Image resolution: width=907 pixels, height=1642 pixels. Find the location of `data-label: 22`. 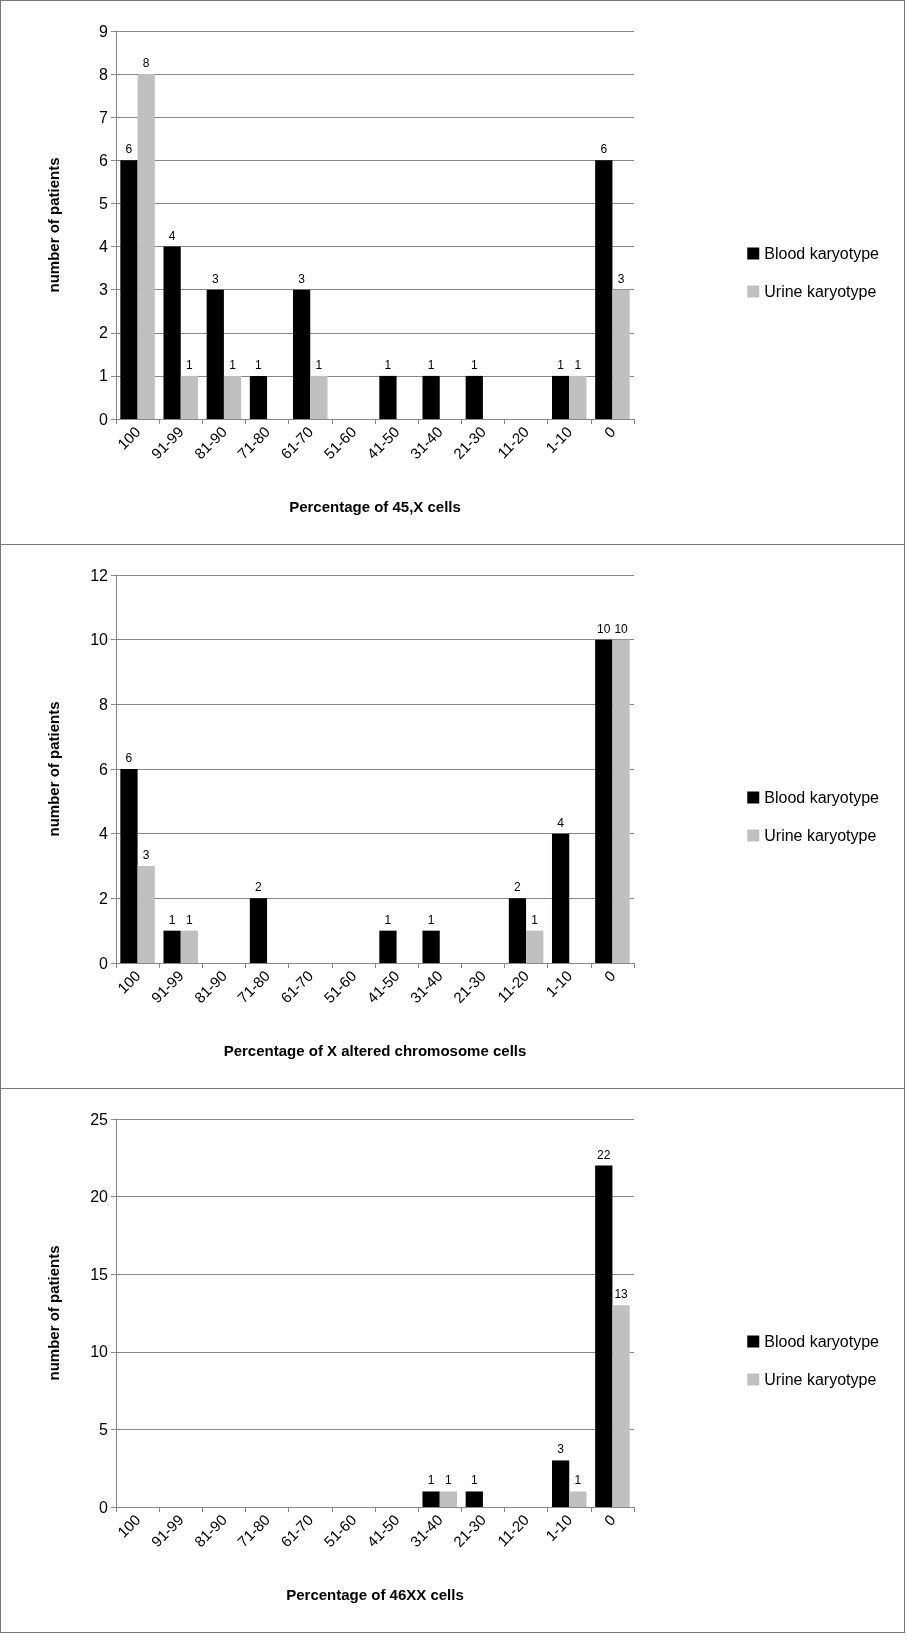

data-label: 22 is located at coordinates (604, 1154).